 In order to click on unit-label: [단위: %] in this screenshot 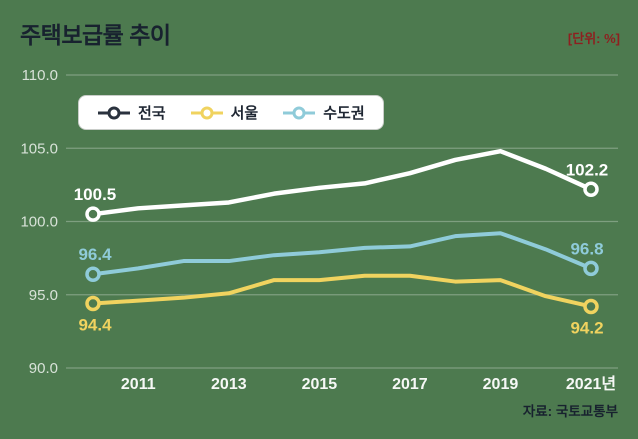, I will do `click(593, 38)`.